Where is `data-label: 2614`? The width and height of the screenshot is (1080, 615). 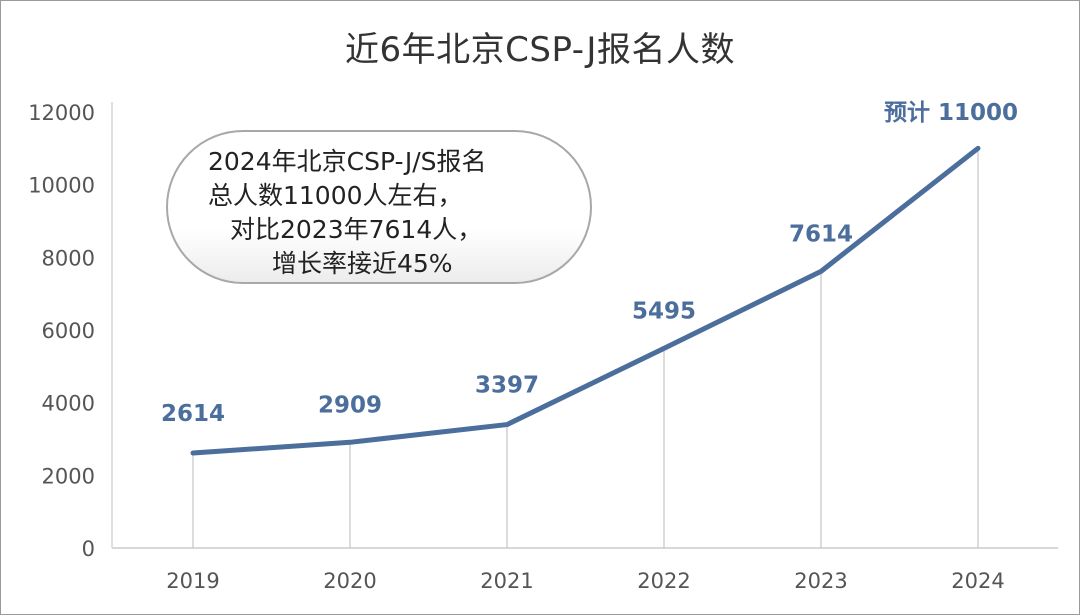 data-label: 2614 is located at coordinates (193, 414).